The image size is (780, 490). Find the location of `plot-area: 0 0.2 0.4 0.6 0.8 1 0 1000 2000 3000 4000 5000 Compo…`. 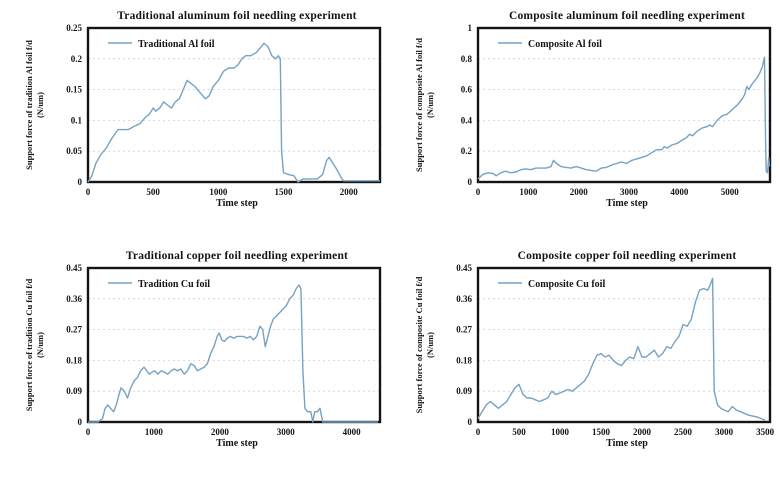

plot-area: 0 0.2 0.4 0.6 0.8 1 0 1000 2000 3000 4000 5000 Compo… is located at coordinates (616, 110).